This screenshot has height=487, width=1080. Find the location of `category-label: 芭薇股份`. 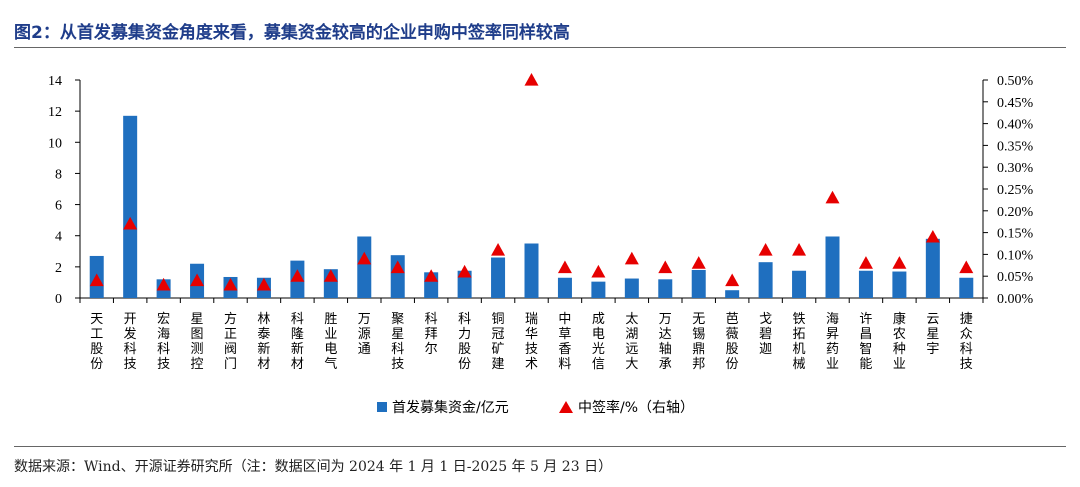

category-label: 芭薇股份 is located at coordinates (732, 342).